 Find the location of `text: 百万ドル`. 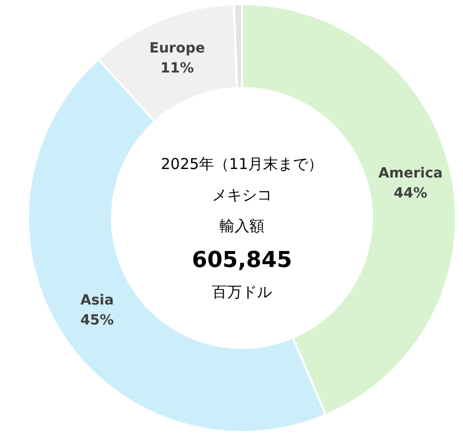

text: 百万ドル is located at coordinates (242, 292).